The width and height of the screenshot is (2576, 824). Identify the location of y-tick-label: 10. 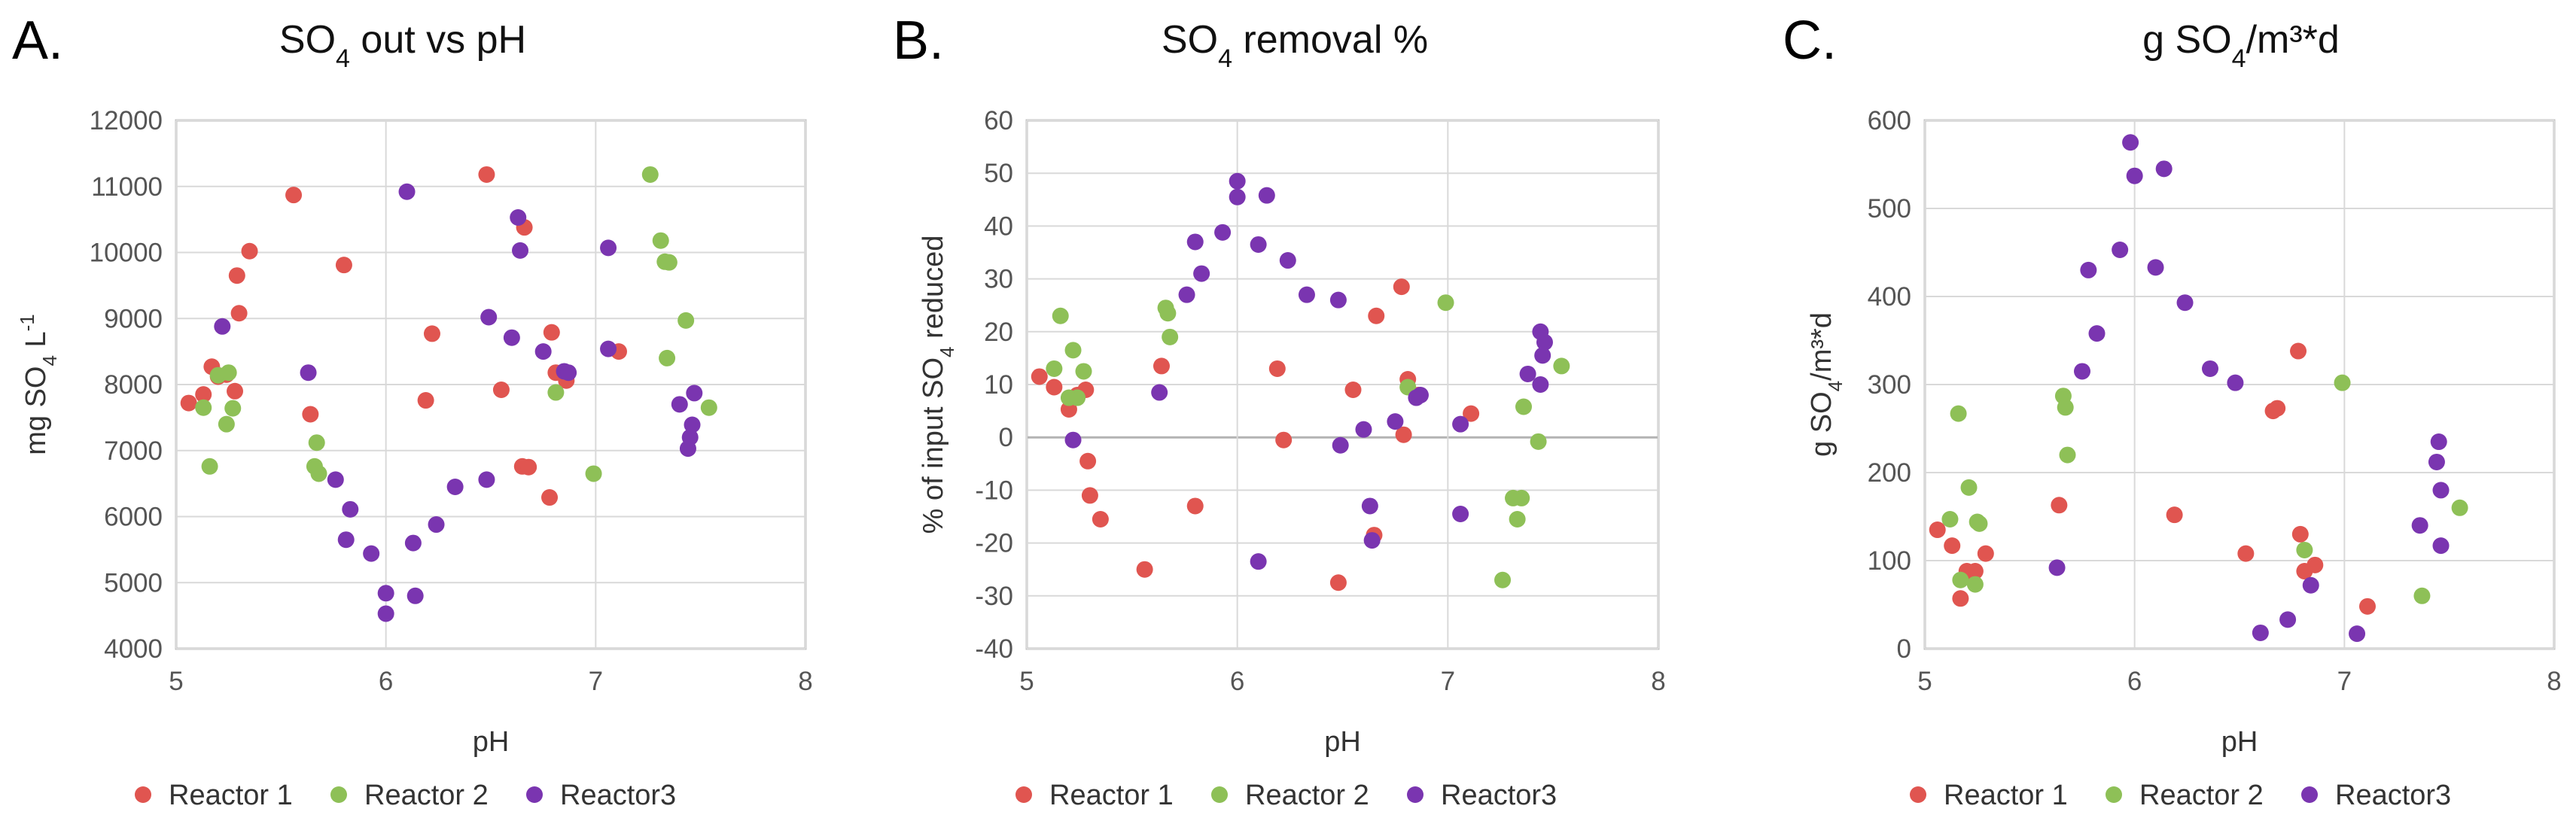
(999, 385).